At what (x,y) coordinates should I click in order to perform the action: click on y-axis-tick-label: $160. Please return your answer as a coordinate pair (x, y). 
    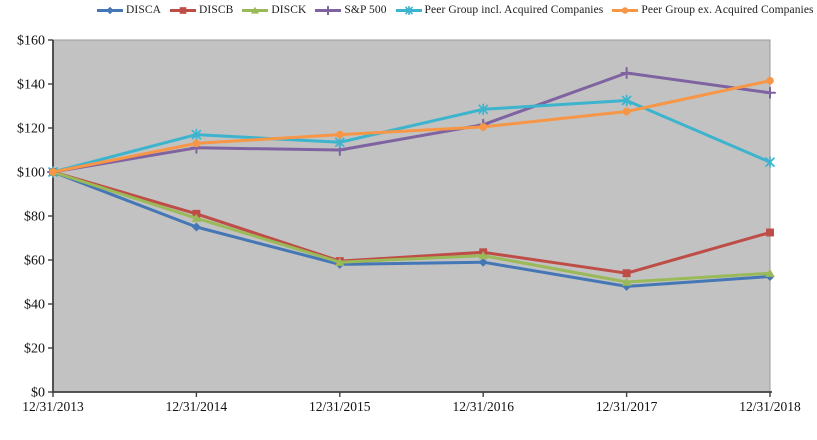
    Looking at the image, I should click on (31, 41).